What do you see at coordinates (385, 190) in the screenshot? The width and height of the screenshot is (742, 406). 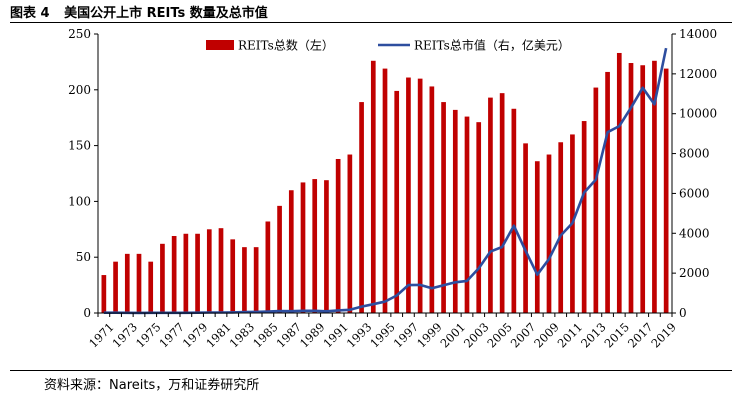 I see `bar-1995` at bounding box center [385, 190].